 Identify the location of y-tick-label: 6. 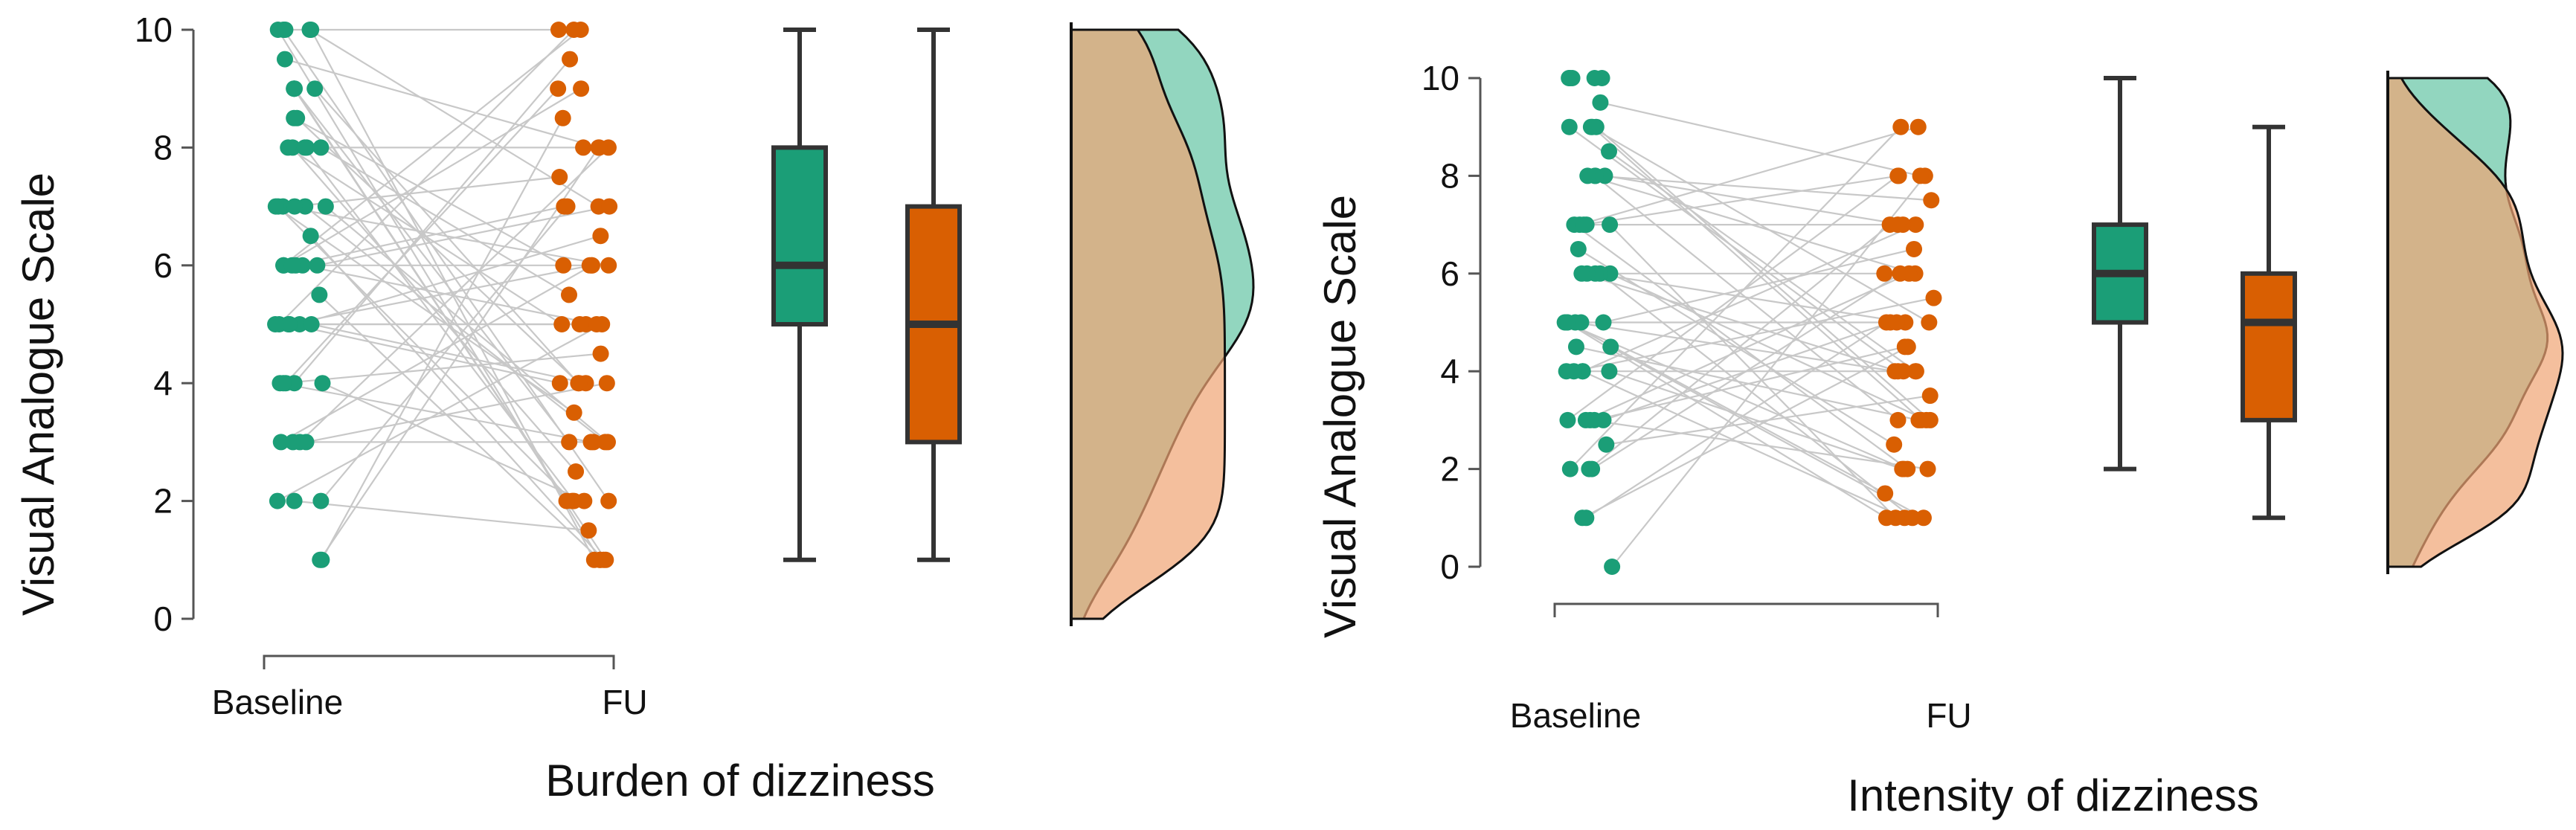
(163, 265).